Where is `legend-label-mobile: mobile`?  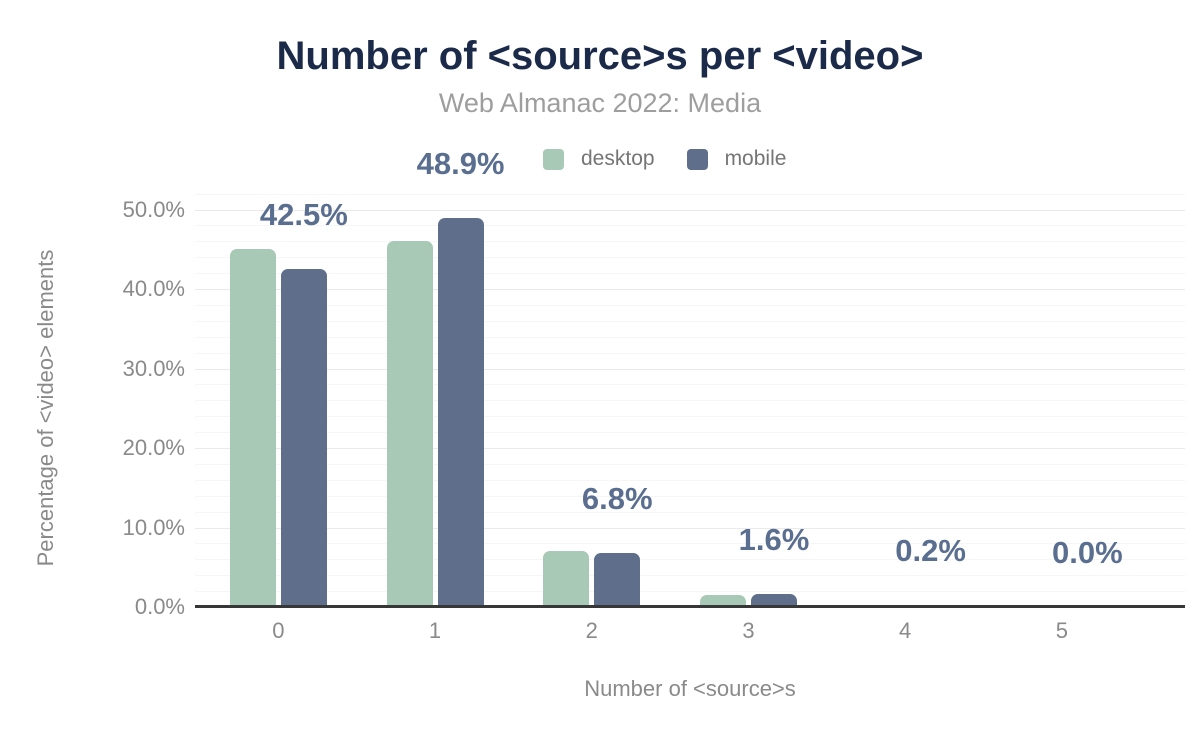
legend-label-mobile: mobile is located at coordinates (755, 158).